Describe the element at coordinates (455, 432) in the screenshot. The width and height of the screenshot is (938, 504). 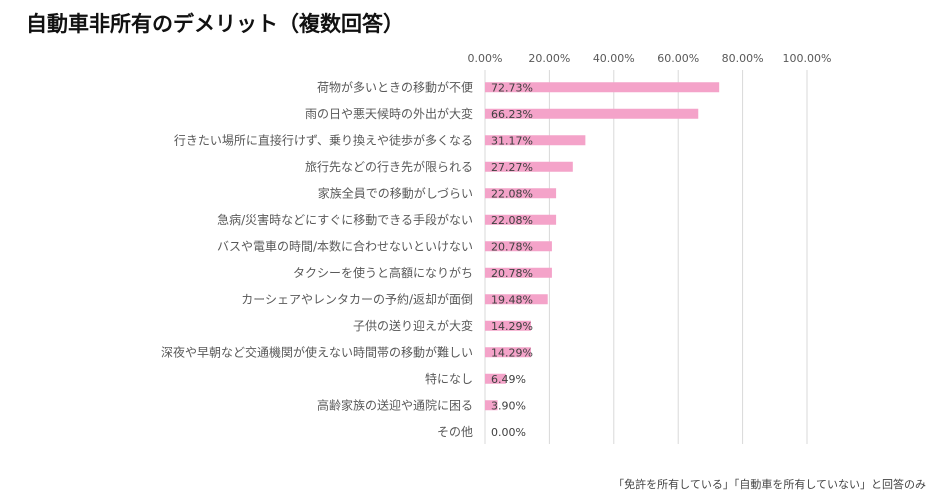
I see `category-label: その他` at that location.